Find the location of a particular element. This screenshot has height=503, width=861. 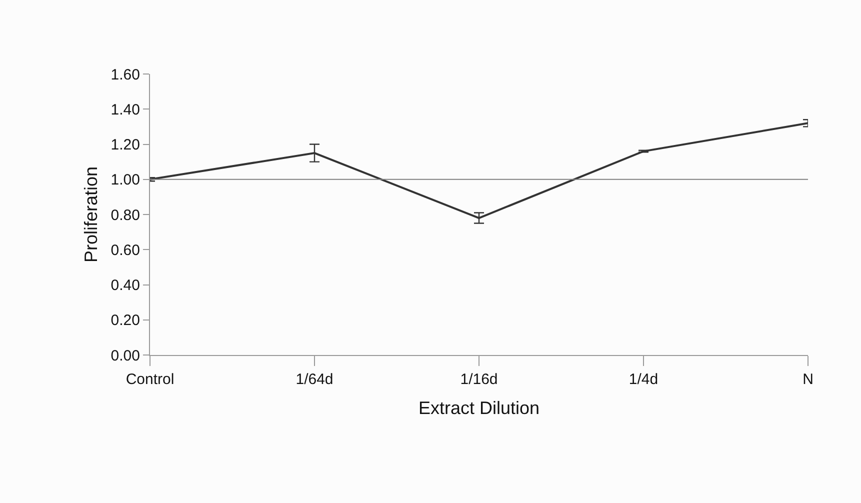

x-tick-label: Control is located at coordinates (150, 379).